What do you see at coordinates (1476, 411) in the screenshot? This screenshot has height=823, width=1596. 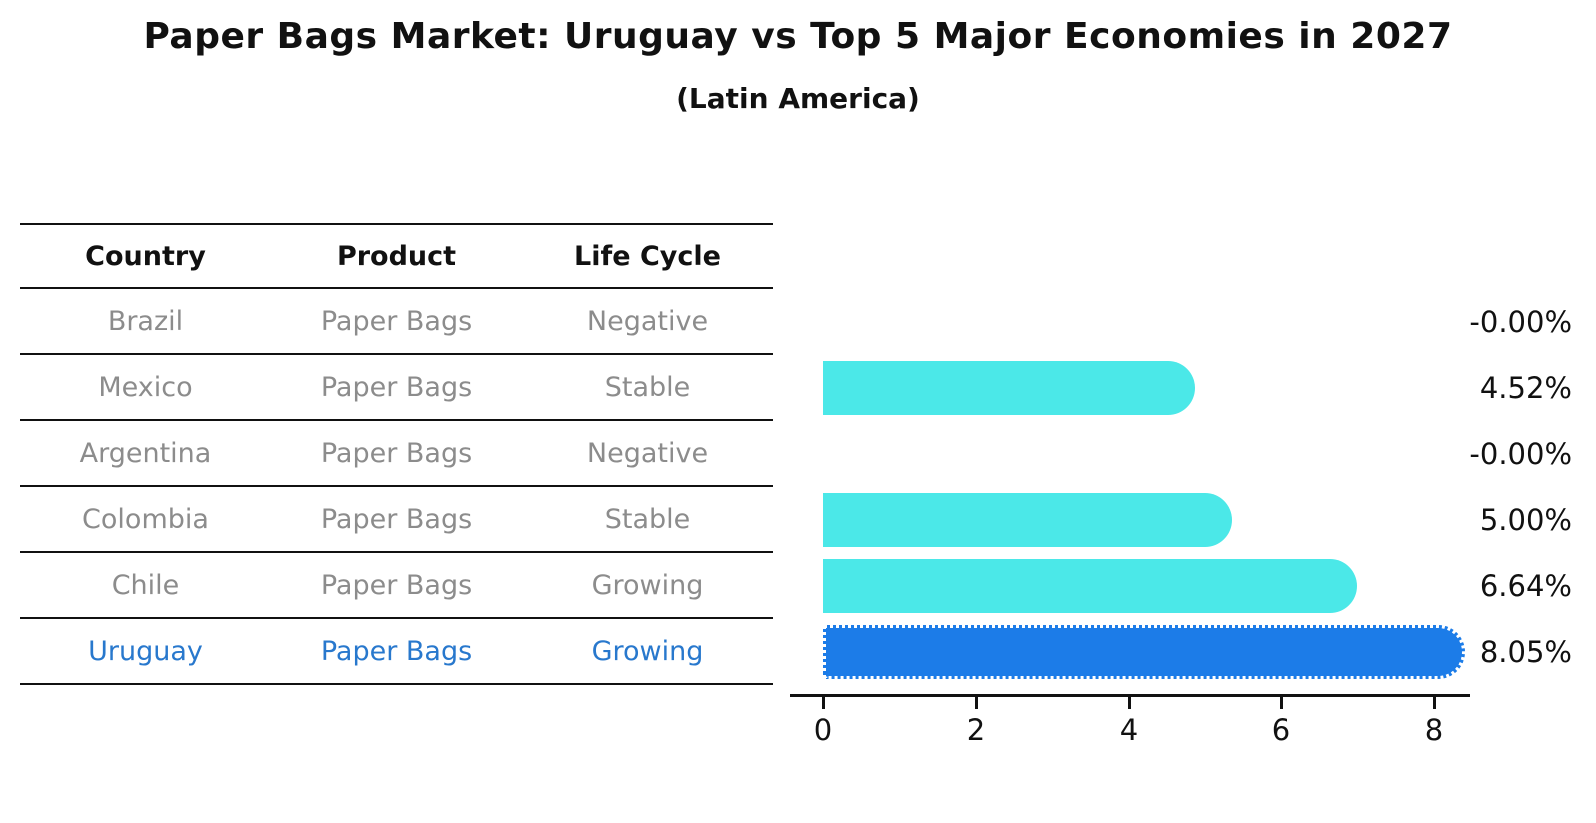 I see `value-labels: -0.00% 4.52% -0.00% 5.00% 6.64% 8.05%` at bounding box center [1476, 411].